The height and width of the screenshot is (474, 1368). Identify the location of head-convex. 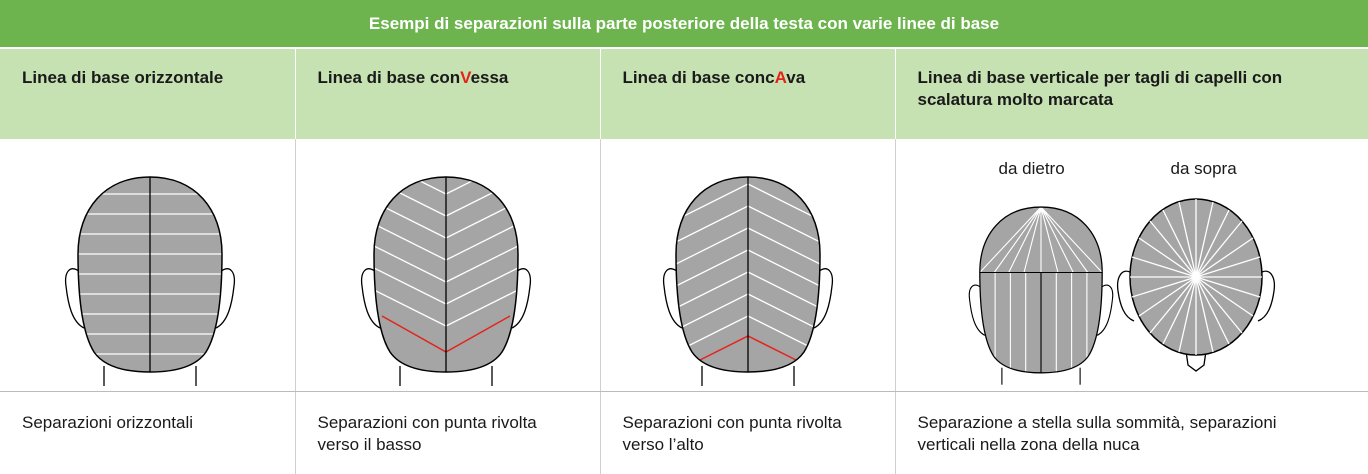
(445, 281).